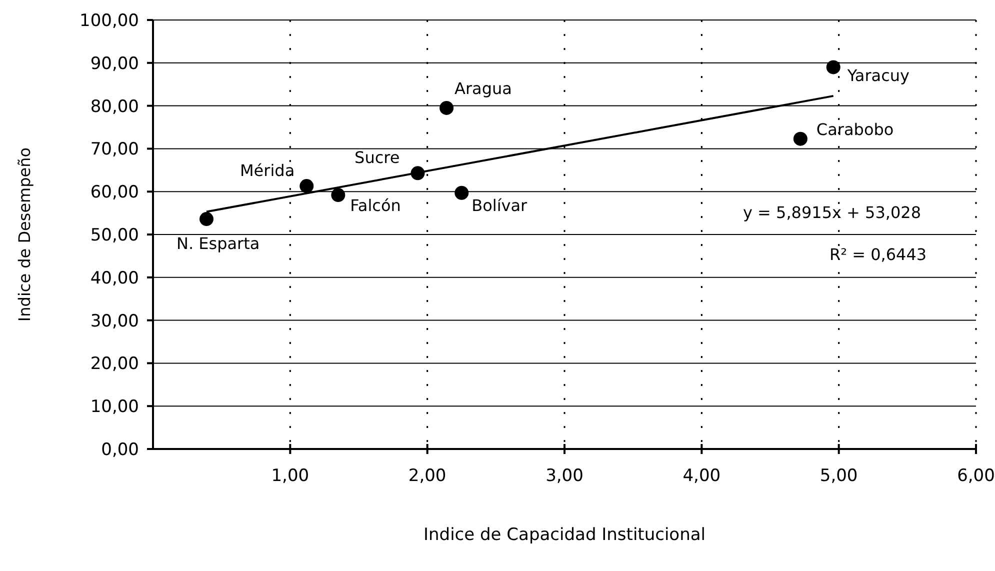  What do you see at coordinates (114, 364) in the screenshot?
I see `y-tick-label: 20,00` at bounding box center [114, 364].